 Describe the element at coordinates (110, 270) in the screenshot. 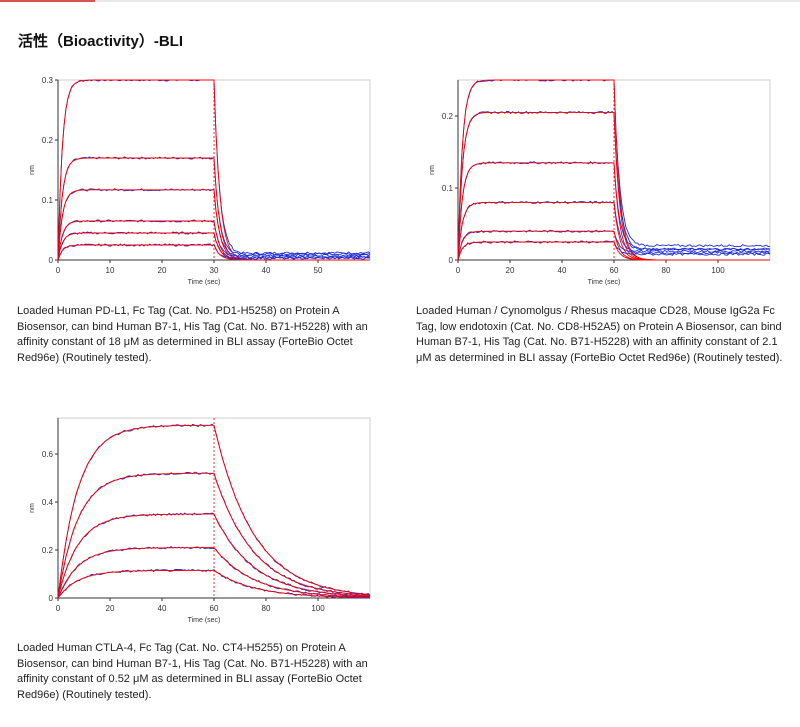

I see `x-tick-label: 10` at that location.